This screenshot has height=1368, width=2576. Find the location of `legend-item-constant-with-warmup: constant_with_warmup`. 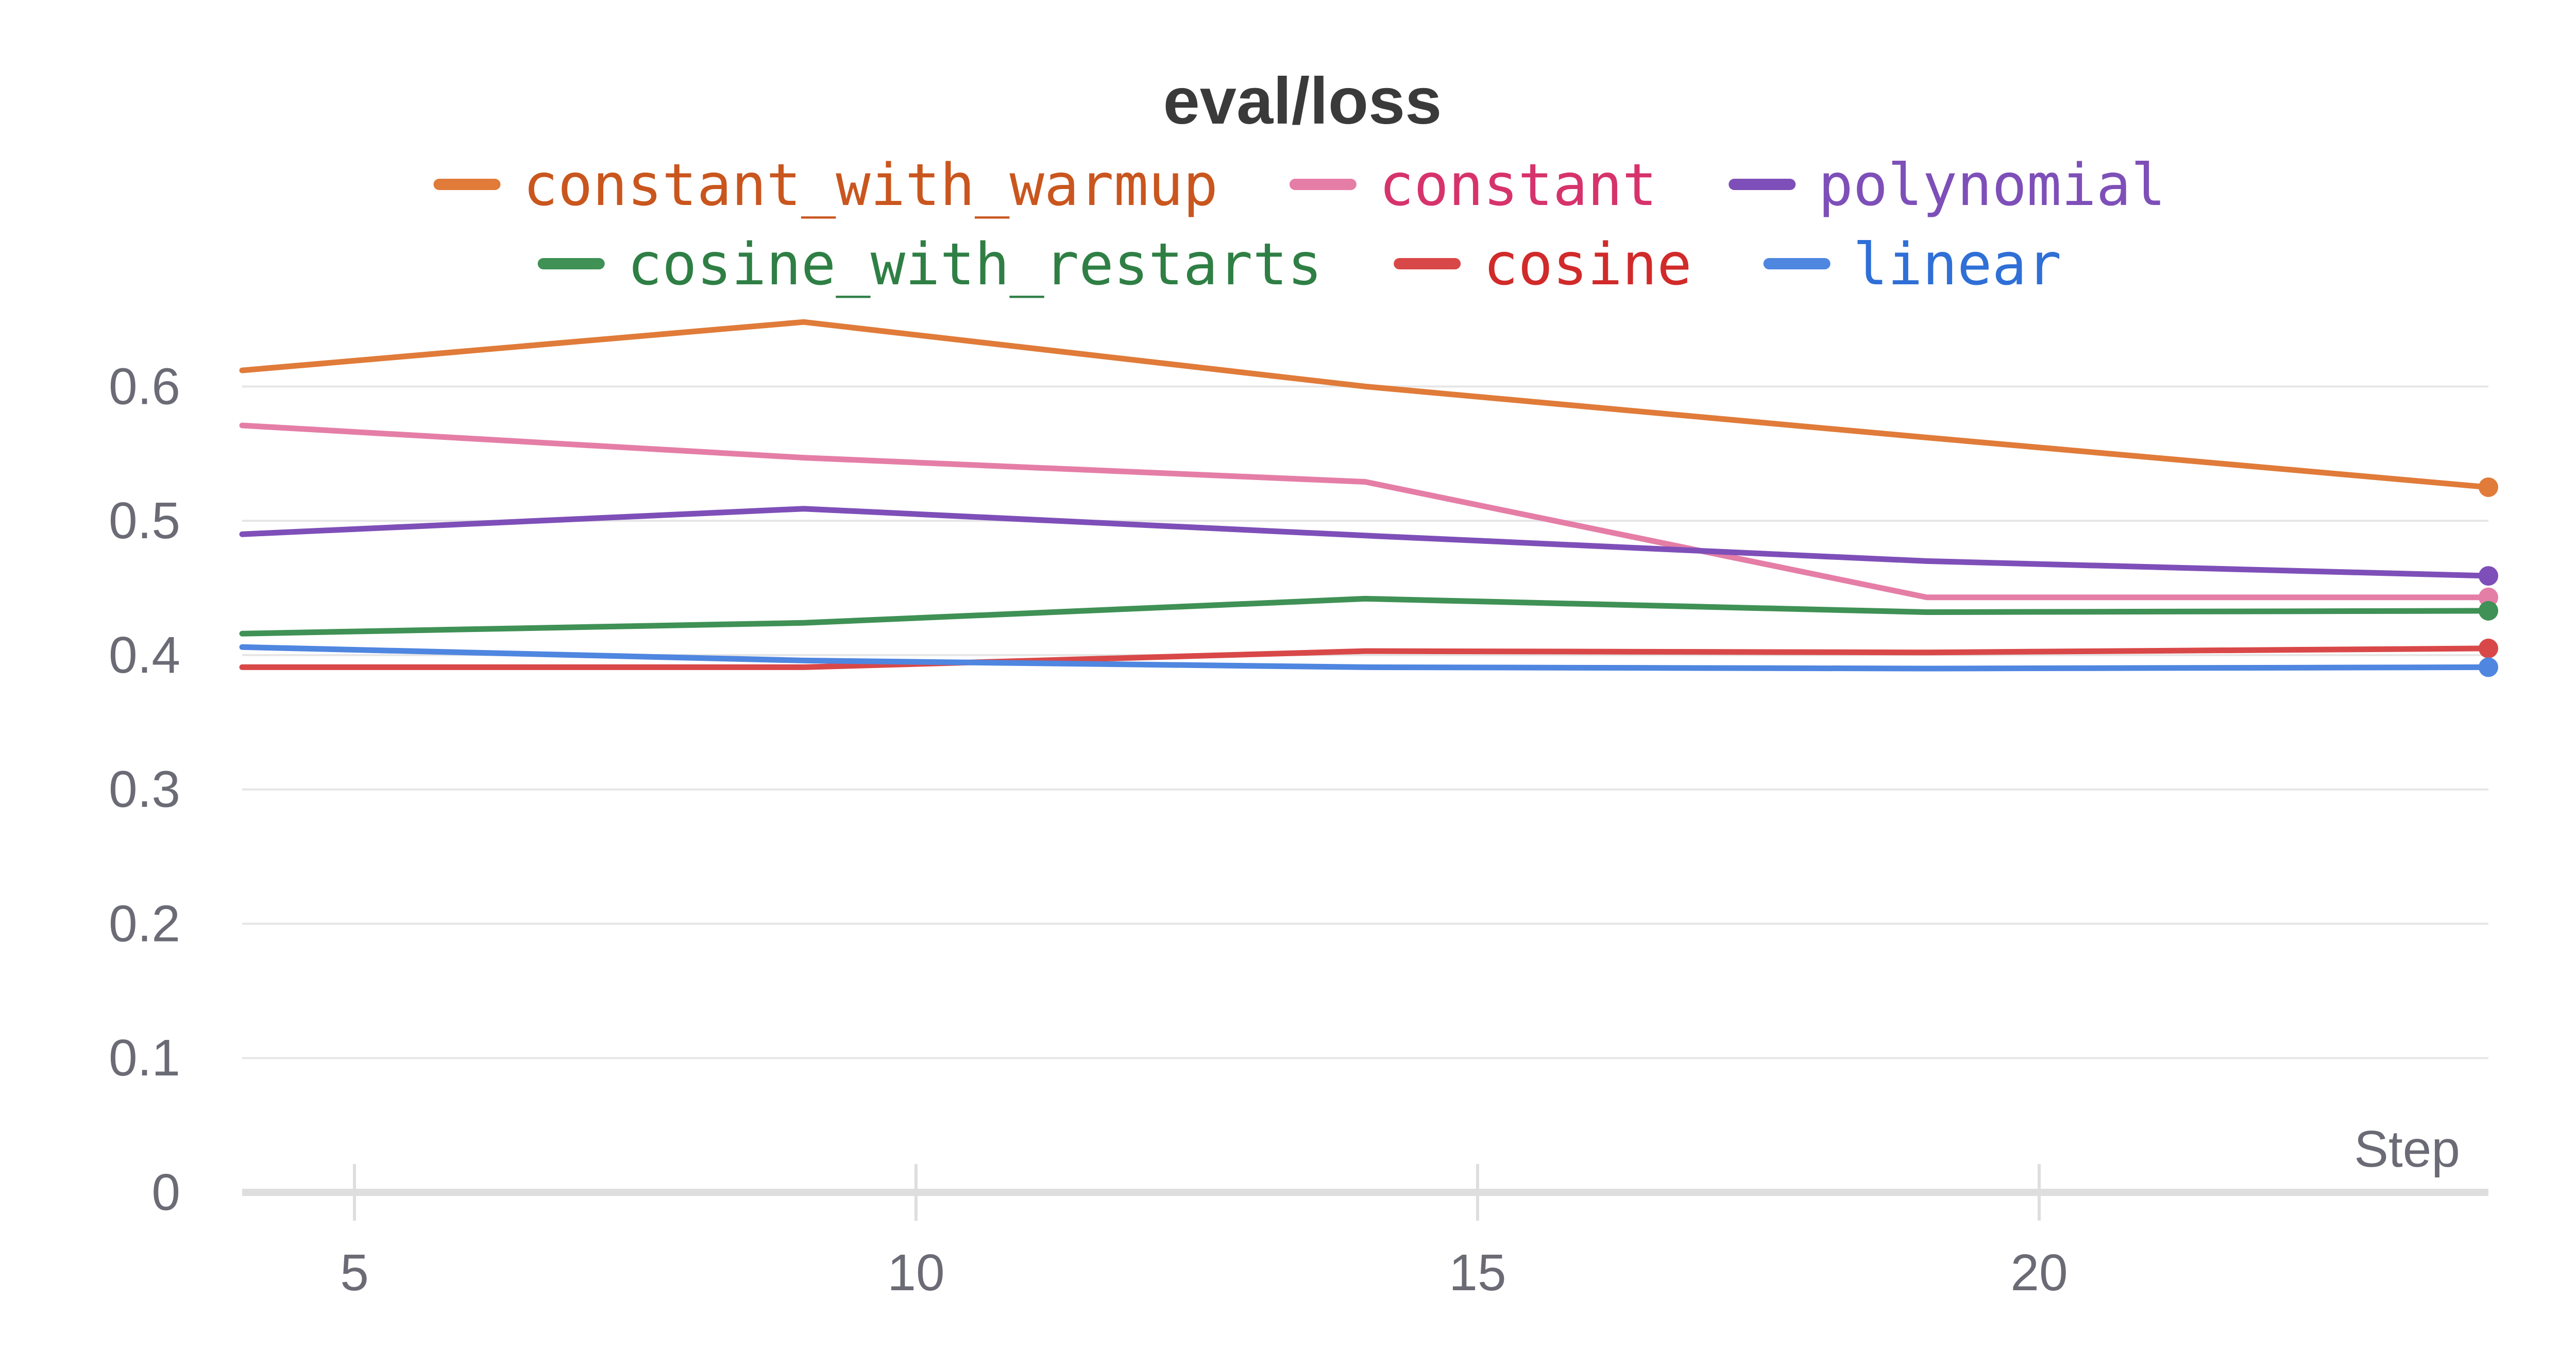

legend-item-constant-with-warmup: constant_with_warmup is located at coordinates (825, 185).